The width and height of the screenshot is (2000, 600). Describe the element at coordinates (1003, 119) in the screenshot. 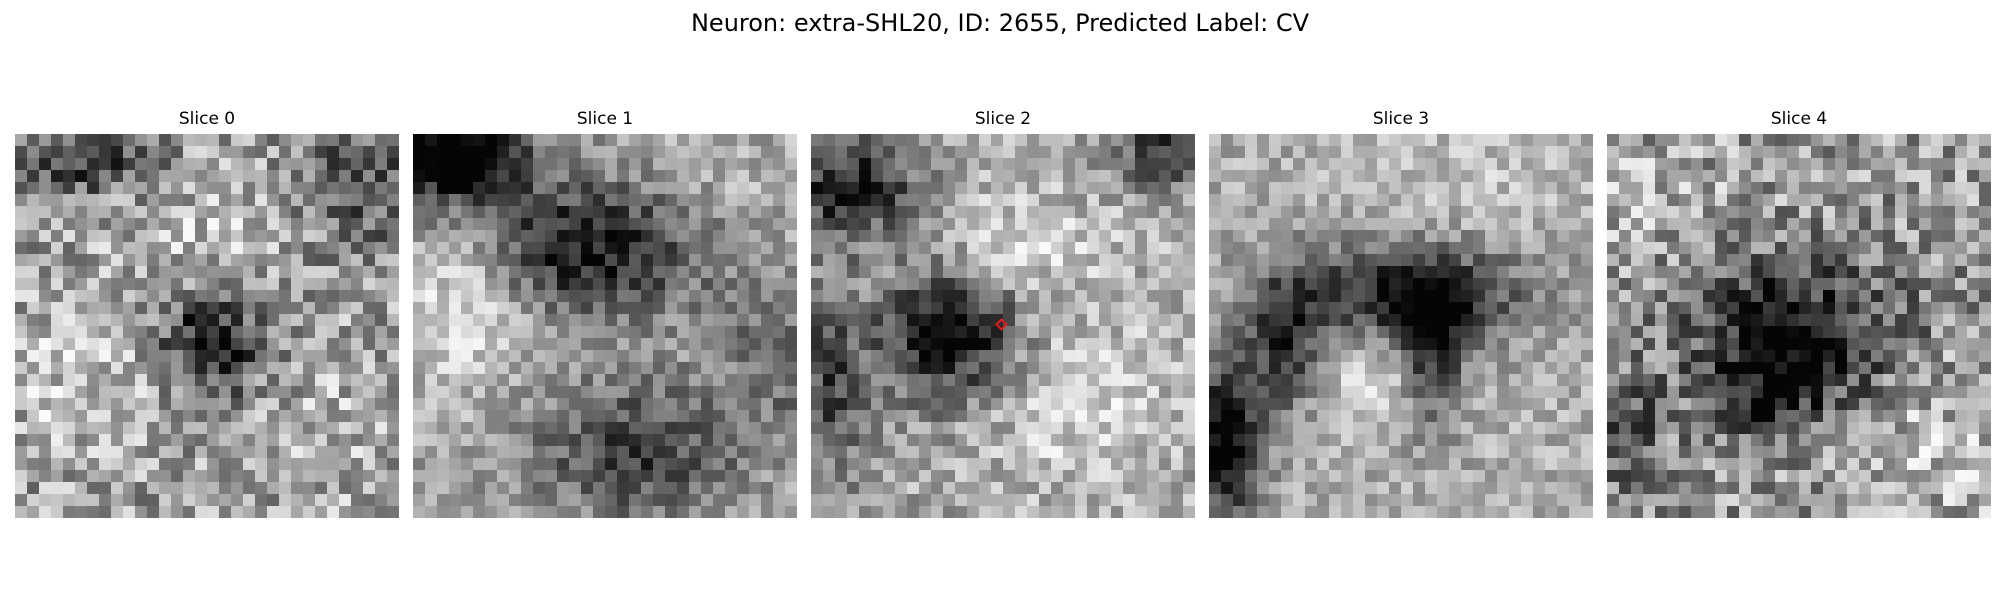

I see `slice-title: Slice 2` at that location.